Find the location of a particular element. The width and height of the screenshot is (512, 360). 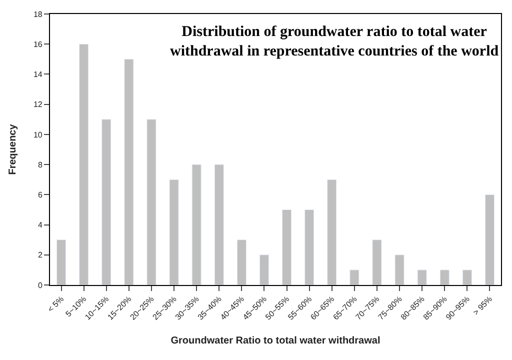

y-tick-label: 2 is located at coordinates (40, 255).